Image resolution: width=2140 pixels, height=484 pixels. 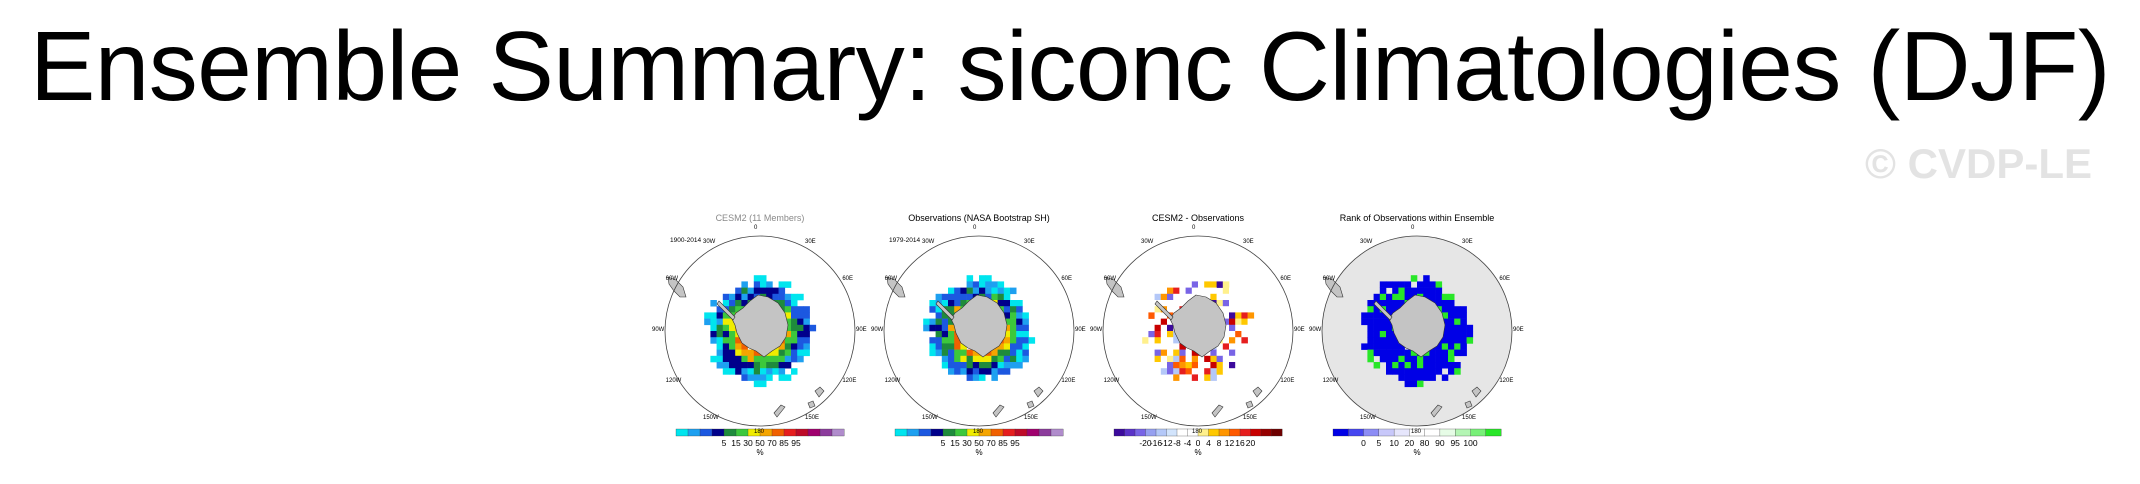 What do you see at coordinates (711, 418) in the screenshot?
I see `longitude-label: 150W` at bounding box center [711, 418].